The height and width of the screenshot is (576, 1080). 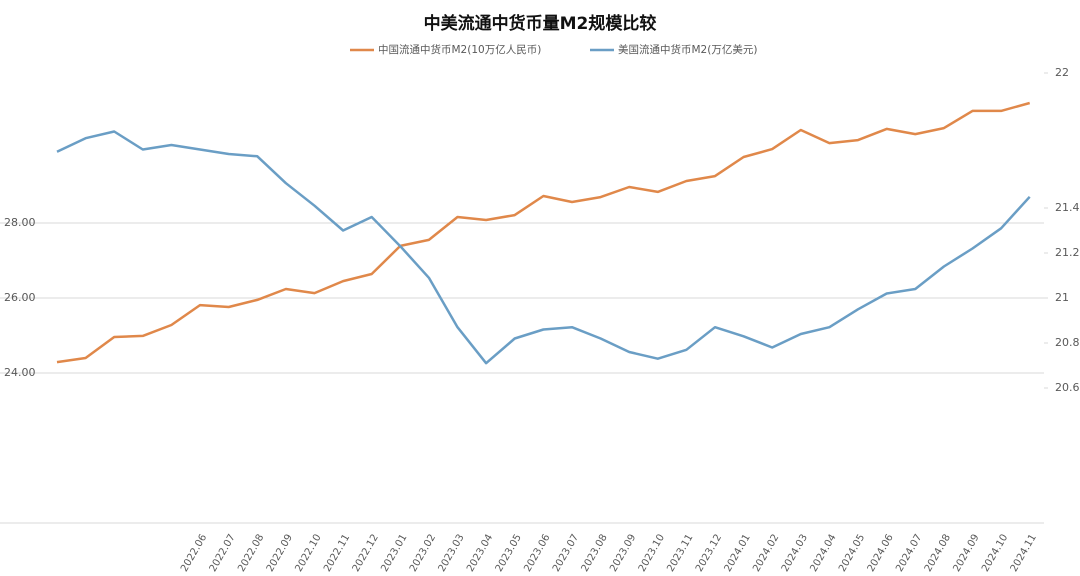 What do you see at coordinates (1067, 252) in the screenshot?
I see `y2-tick-label: 21.2` at bounding box center [1067, 252].